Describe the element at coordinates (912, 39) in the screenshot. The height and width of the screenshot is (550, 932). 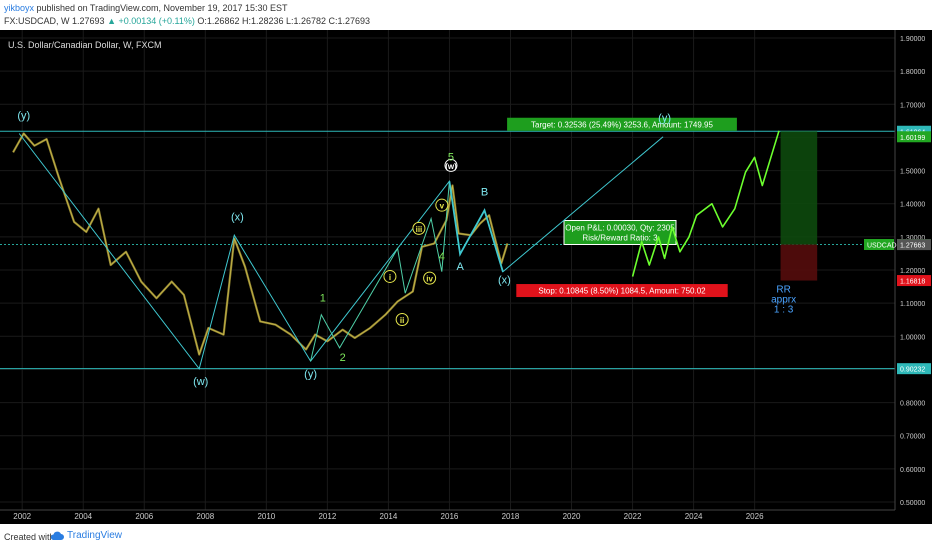
I see `y-tick-label: 1.90000` at that location.